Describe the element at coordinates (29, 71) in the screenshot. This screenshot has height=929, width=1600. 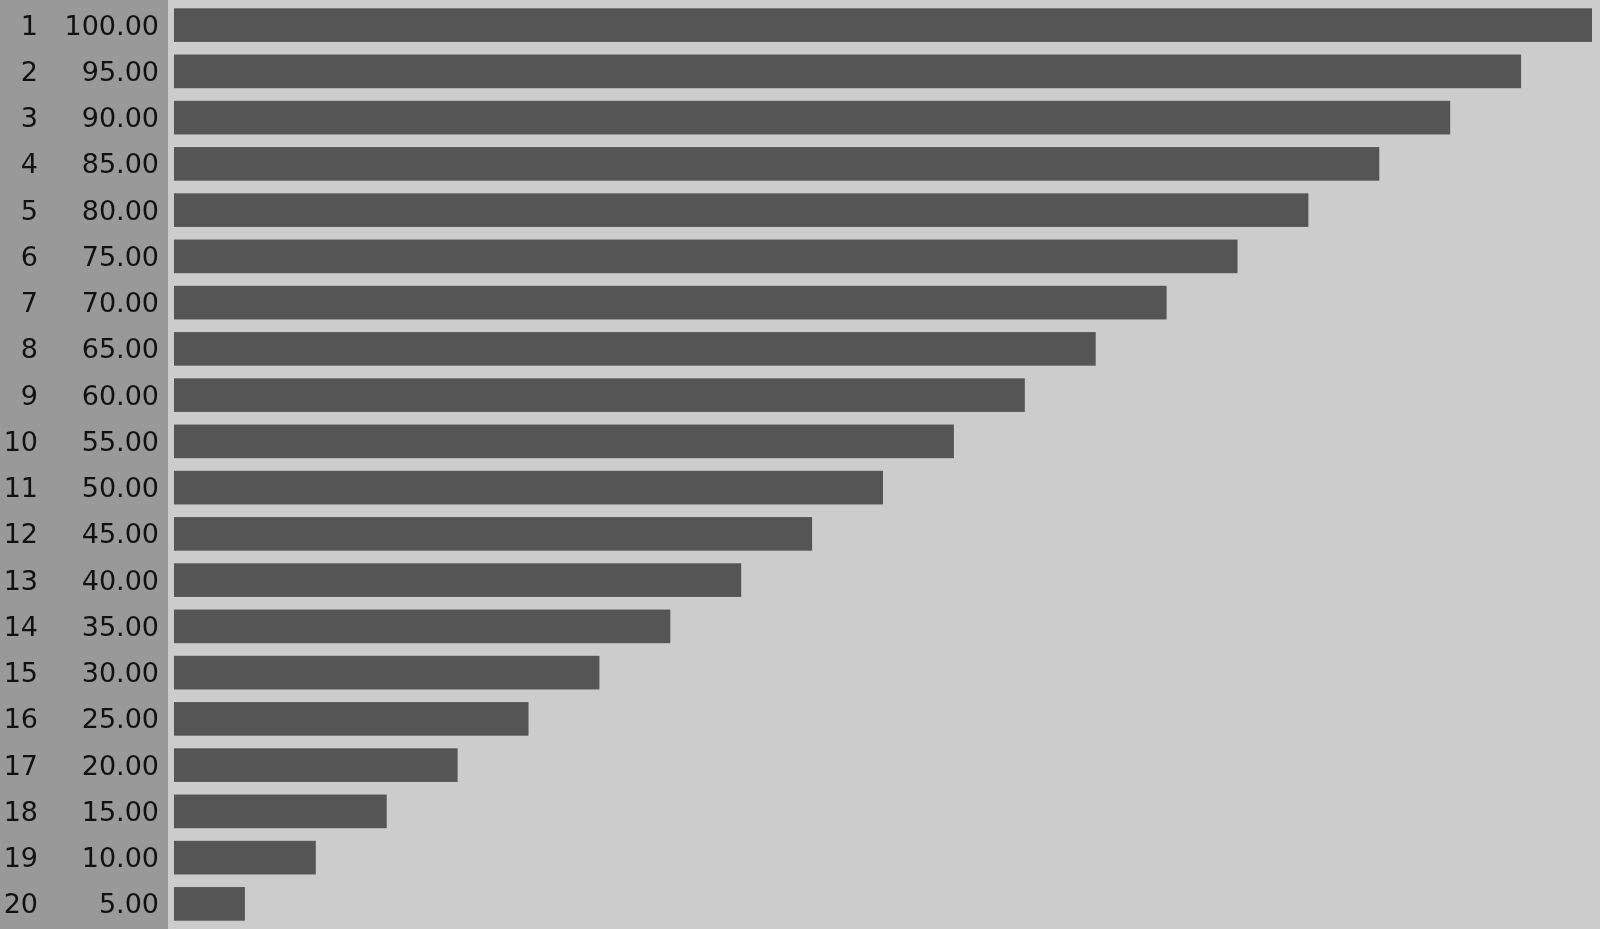
I see `y-tick-label: 2` at that location.